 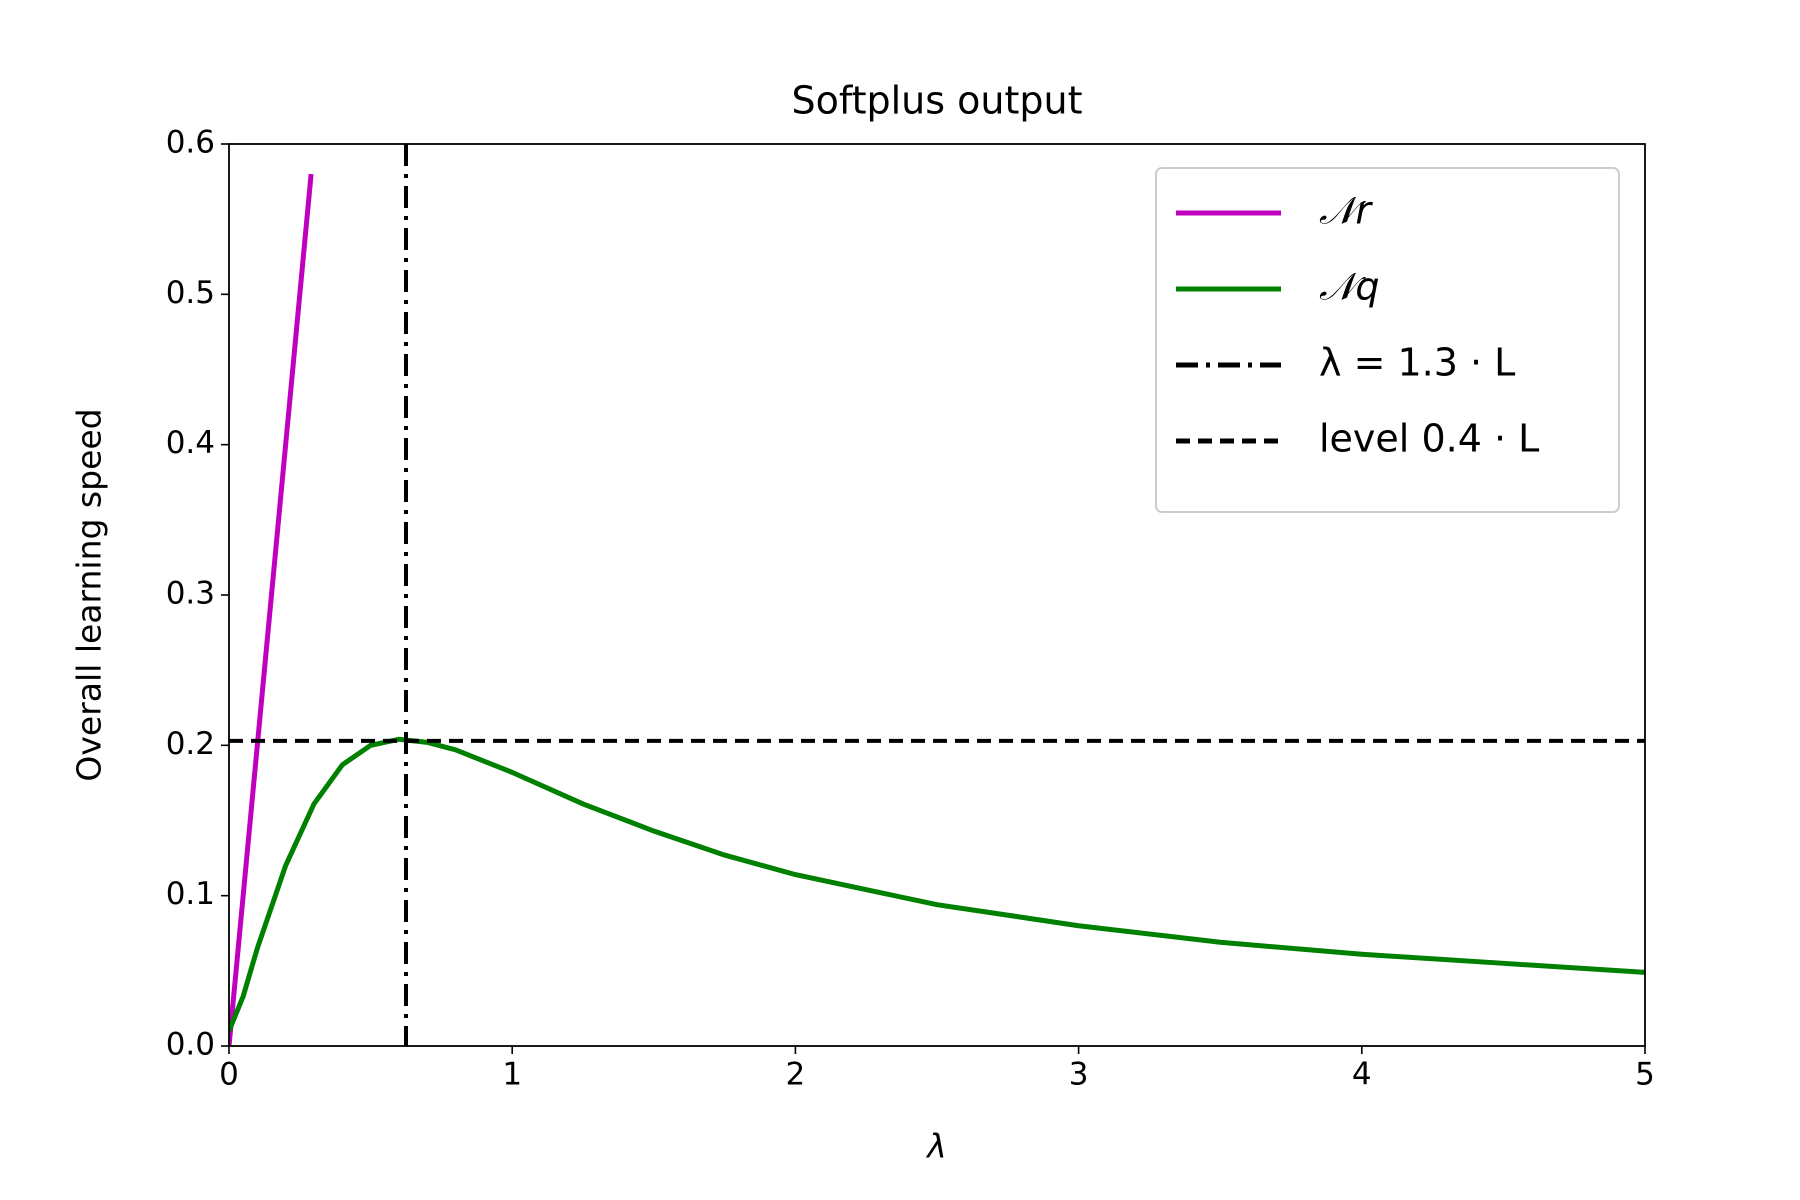 What do you see at coordinates (937, 101) in the screenshot?
I see `chart-title: Softplus output` at bounding box center [937, 101].